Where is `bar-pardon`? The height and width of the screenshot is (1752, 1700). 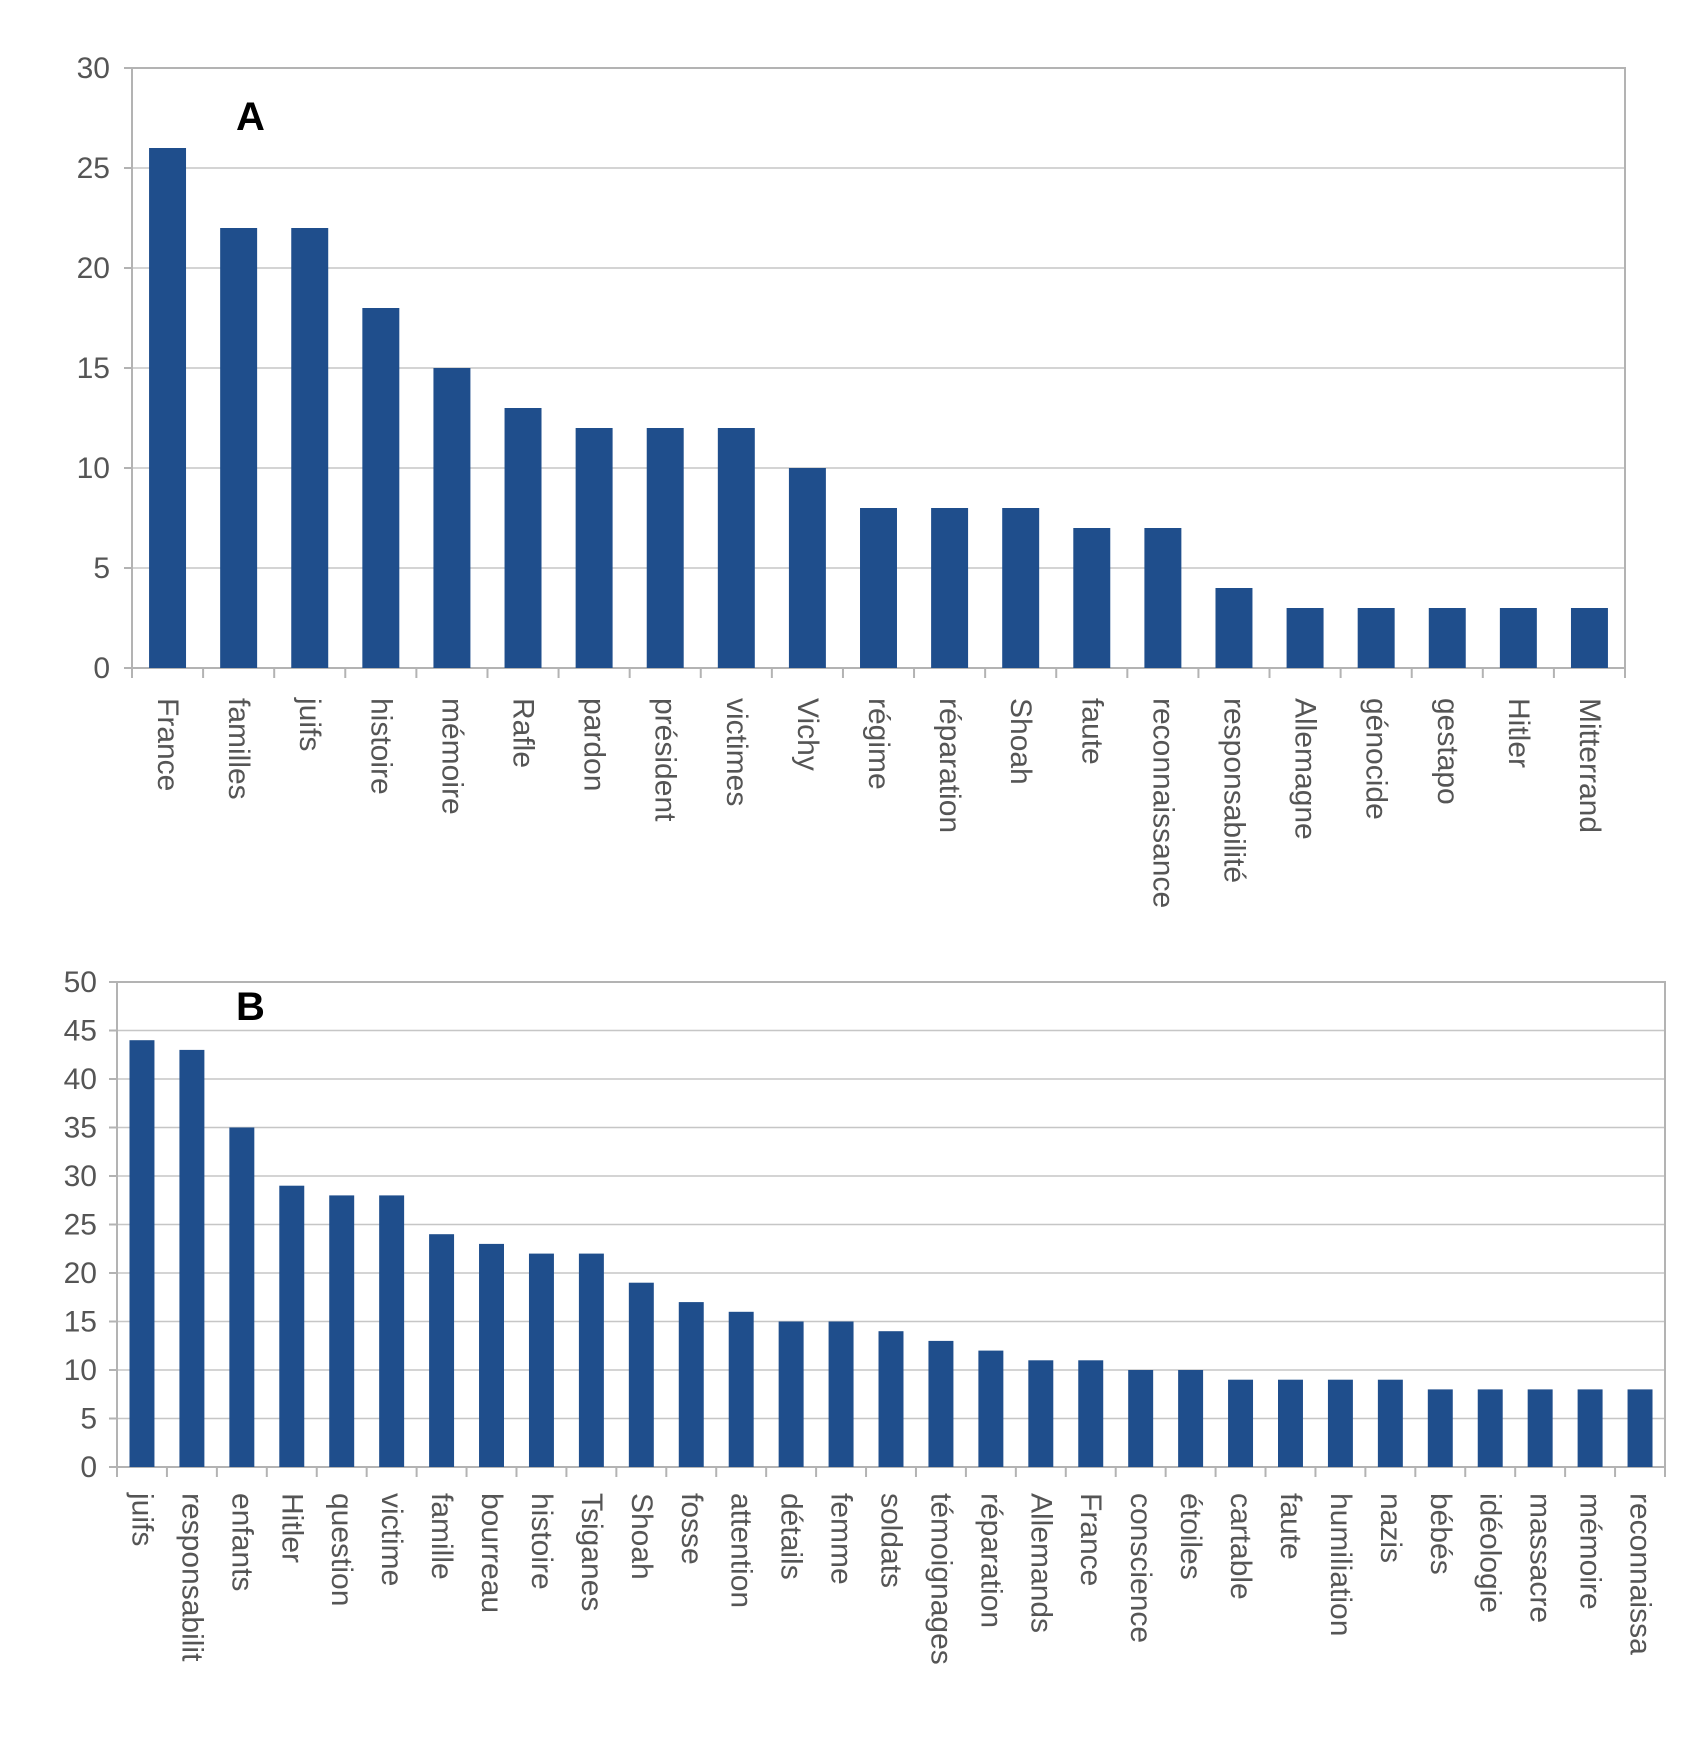 bar-pardon is located at coordinates (594, 548).